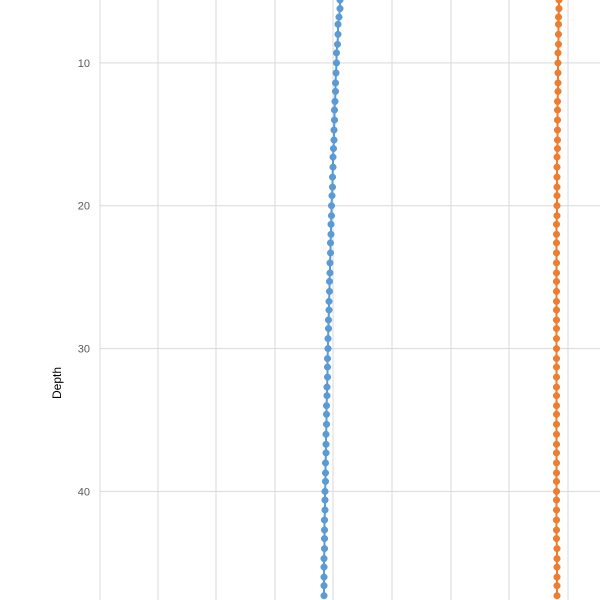  Describe the element at coordinates (84, 350) in the screenshot. I see `y-tick-label: 30` at that location.